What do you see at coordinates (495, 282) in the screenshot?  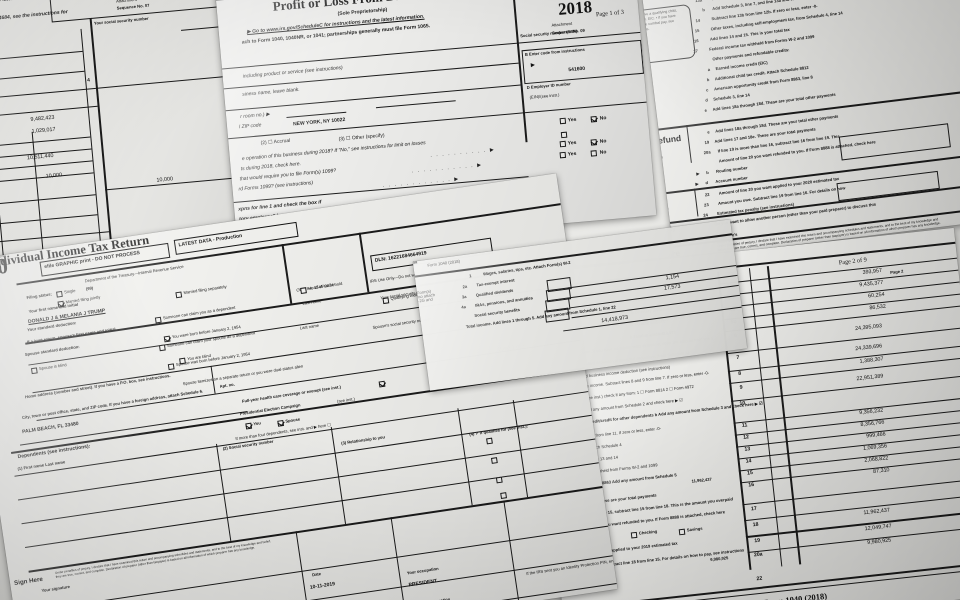 I see `strip-line-2a: Tax-exempt interest` at bounding box center [495, 282].